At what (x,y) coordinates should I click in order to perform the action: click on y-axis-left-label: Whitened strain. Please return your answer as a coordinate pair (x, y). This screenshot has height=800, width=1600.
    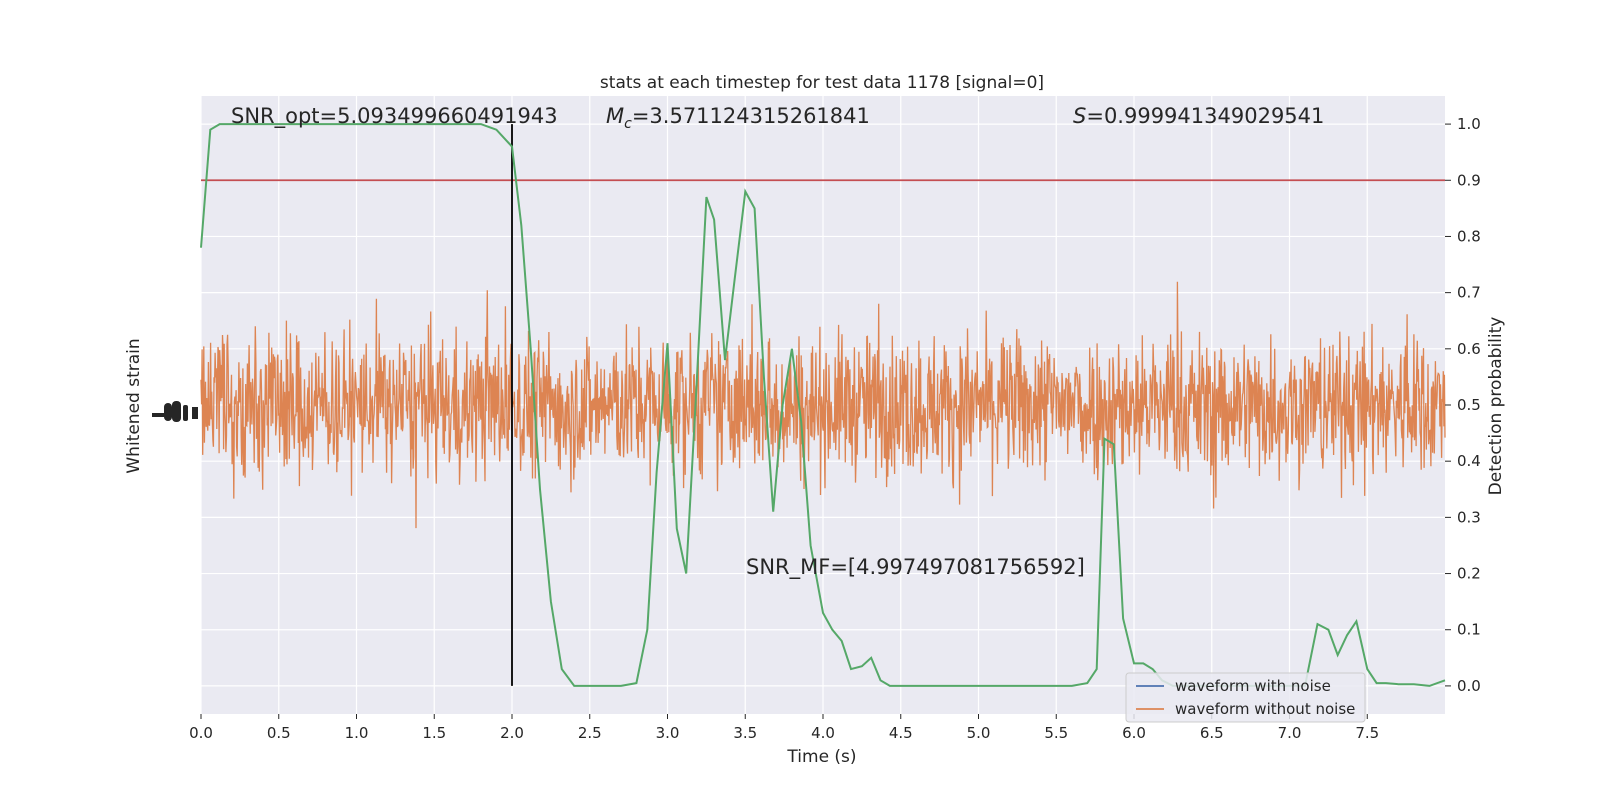
    Looking at the image, I should click on (134, 405).